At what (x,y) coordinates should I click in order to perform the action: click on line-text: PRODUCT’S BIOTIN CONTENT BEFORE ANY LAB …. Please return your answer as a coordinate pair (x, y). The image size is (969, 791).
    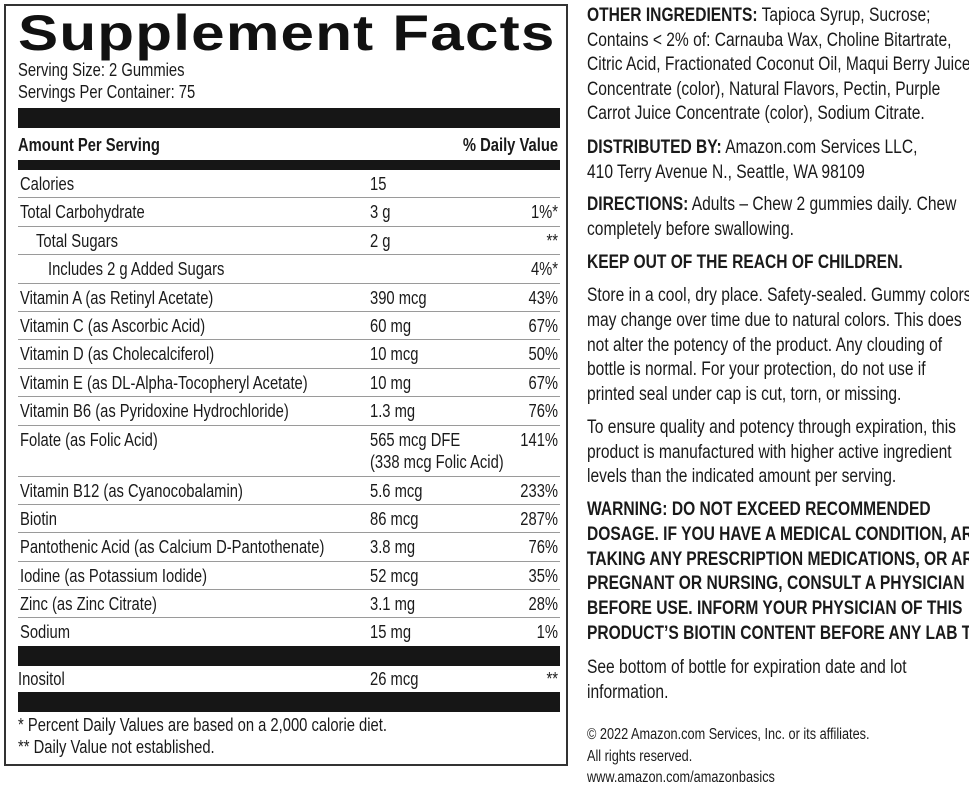
    Looking at the image, I should click on (778, 633).